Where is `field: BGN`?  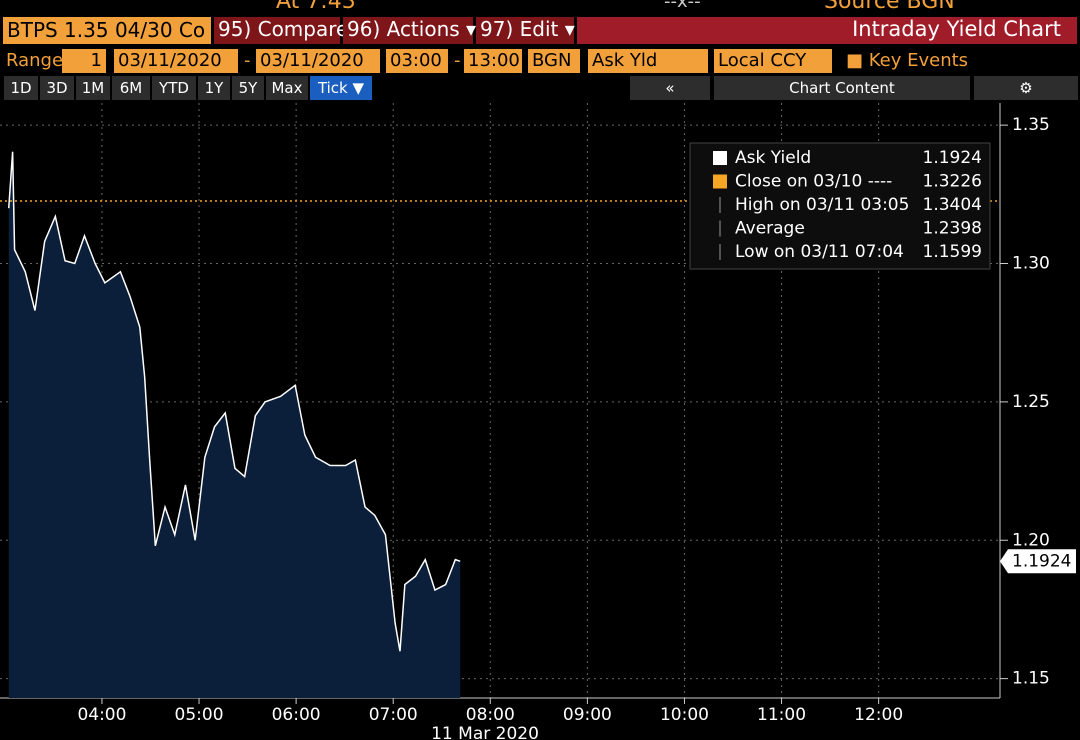
field: BGN is located at coordinates (554, 61).